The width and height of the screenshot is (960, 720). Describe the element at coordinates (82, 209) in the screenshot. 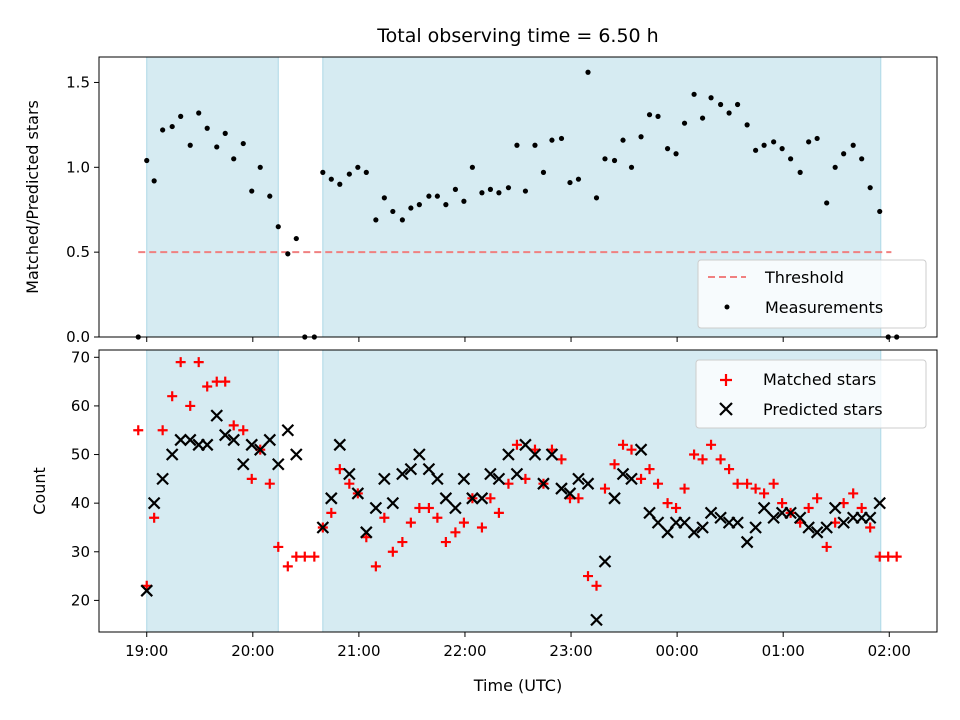

I see `top-y-ticks: 0.0 0.5 1.0 1.5` at that location.